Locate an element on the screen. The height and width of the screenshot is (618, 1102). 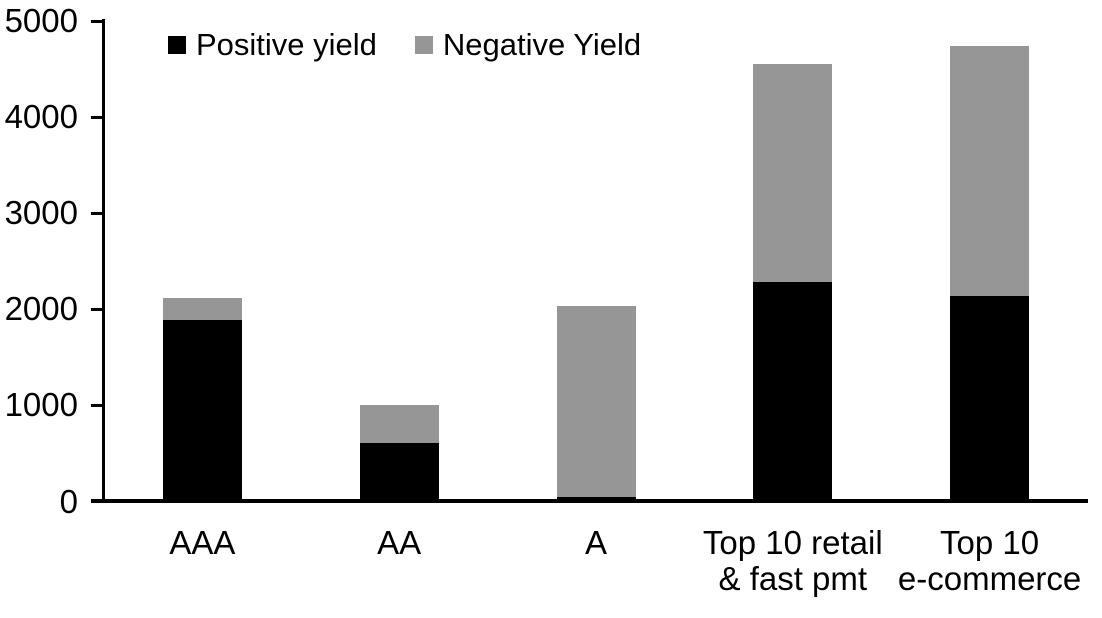
legend-item-negative-yield: Negative Yield is located at coordinates (528, 45).